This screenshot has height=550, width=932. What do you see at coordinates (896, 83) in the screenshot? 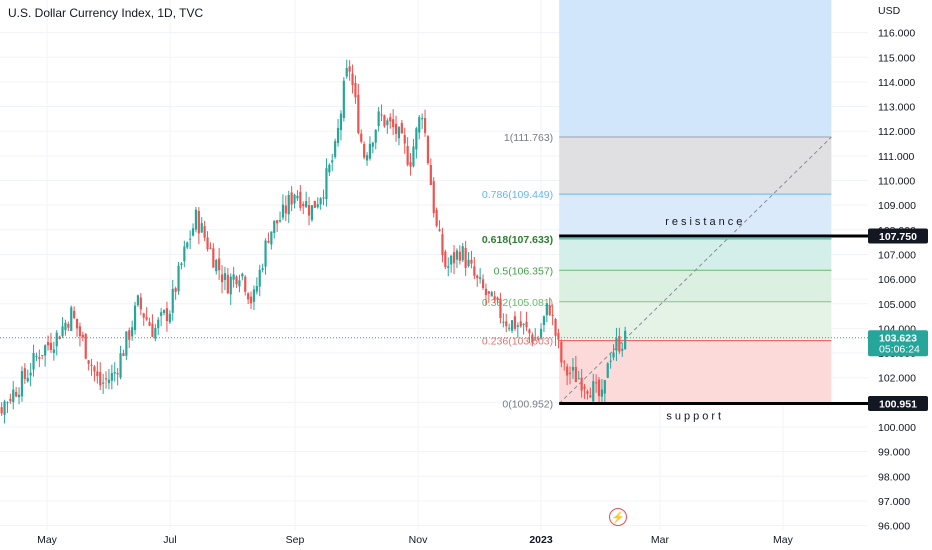
I see `y-tick-label: 114.000` at bounding box center [896, 83].